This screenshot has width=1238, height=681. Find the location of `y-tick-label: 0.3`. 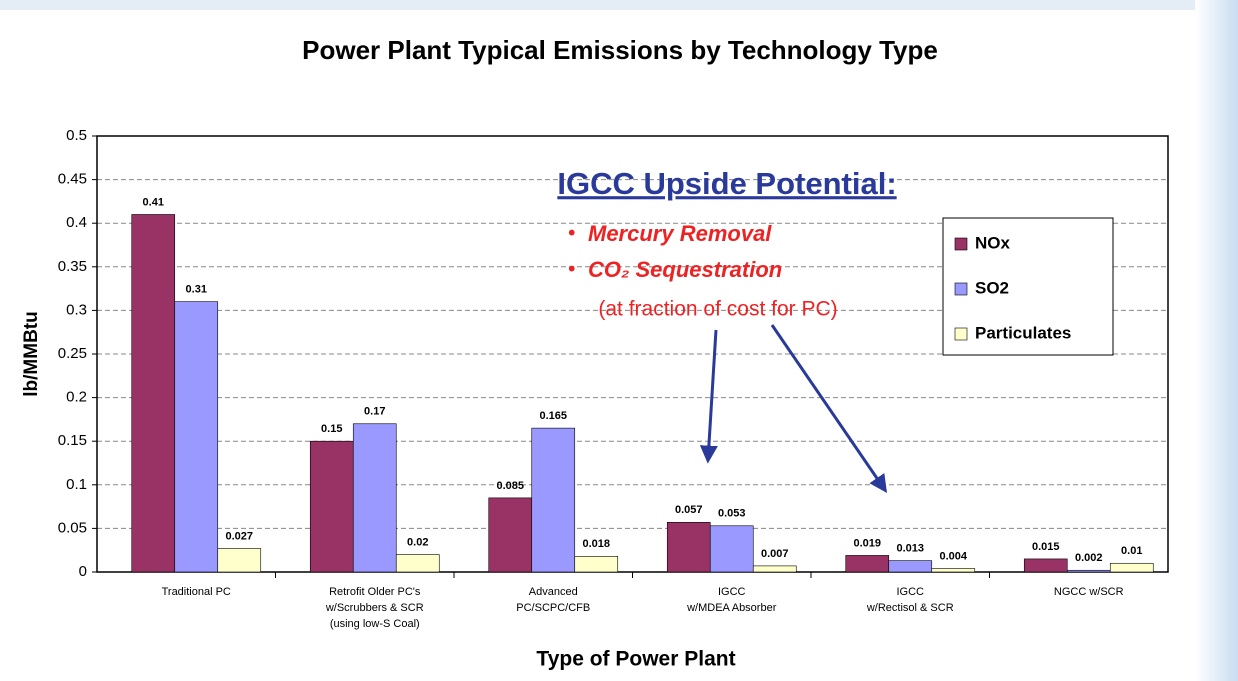

y-tick-label: 0.3 is located at coordinates (76, 309).